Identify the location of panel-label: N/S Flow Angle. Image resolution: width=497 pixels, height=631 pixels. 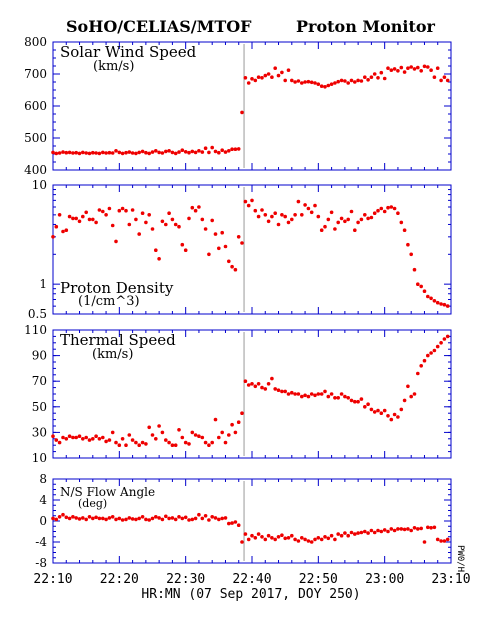
(107, 492).